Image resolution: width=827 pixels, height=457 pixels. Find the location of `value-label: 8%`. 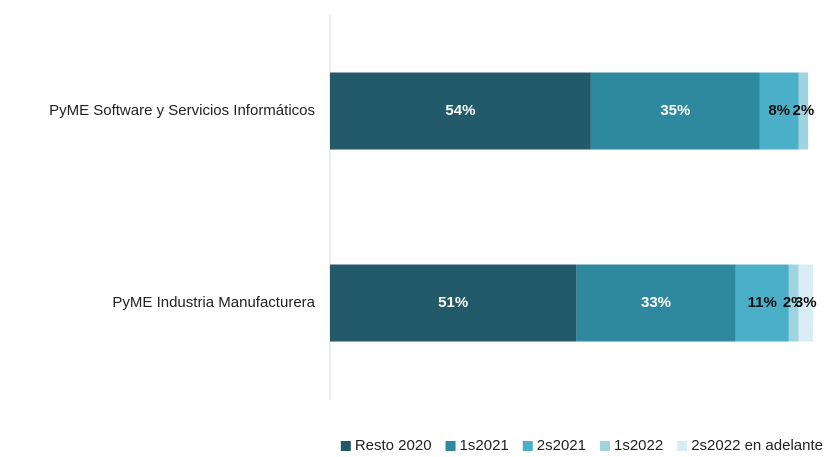

value-label: 8% is located at coordinates (779, 110).